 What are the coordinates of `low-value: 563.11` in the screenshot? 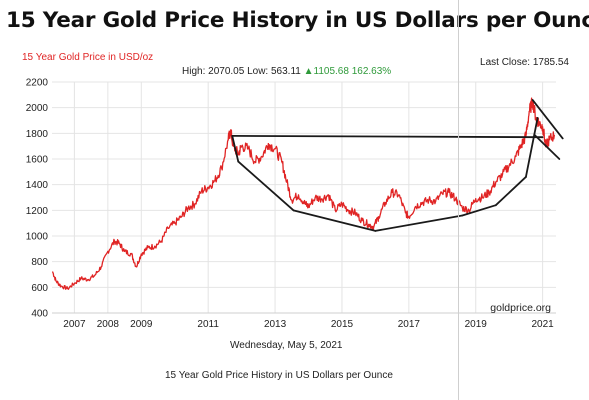 It's located at (285, 71).